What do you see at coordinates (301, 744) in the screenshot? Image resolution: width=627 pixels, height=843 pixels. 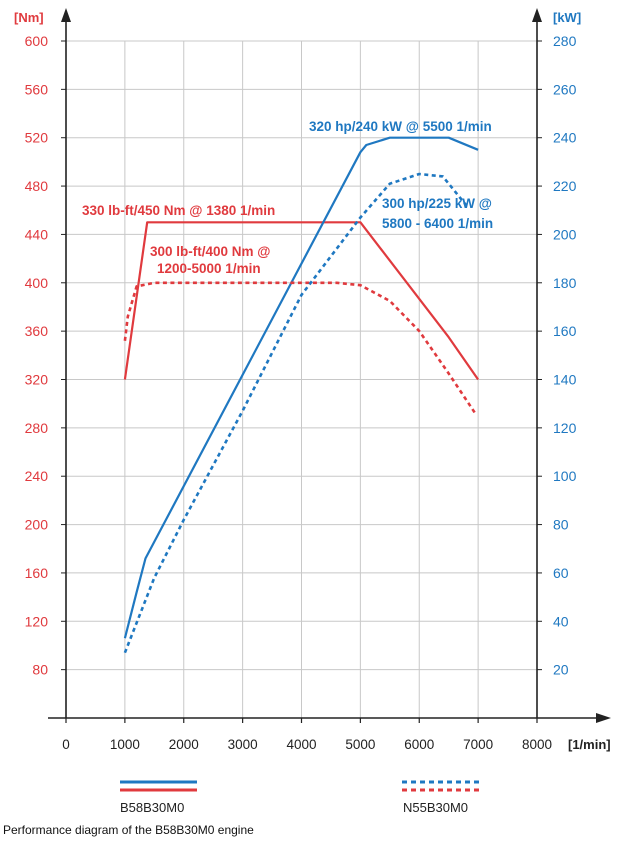 I see `x-tick-label: 4000` at bounding box center [301, 744].